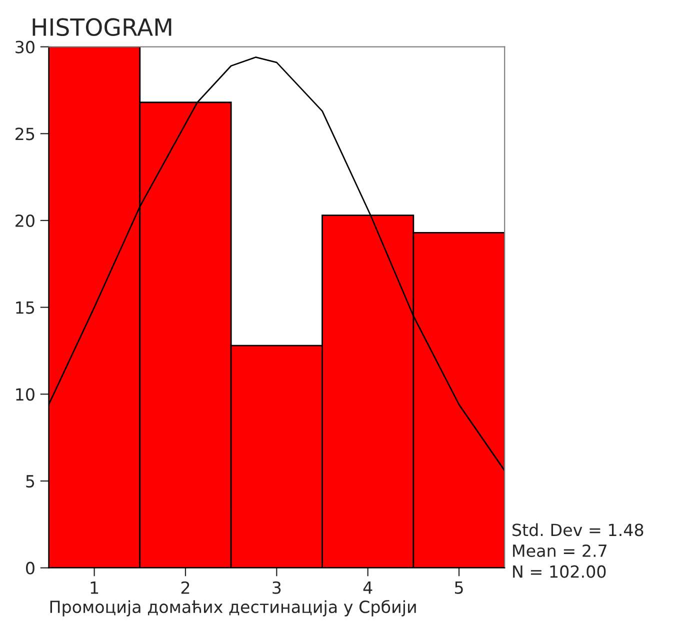  I want to click on y-tick-label: 30, so click(25, 47).